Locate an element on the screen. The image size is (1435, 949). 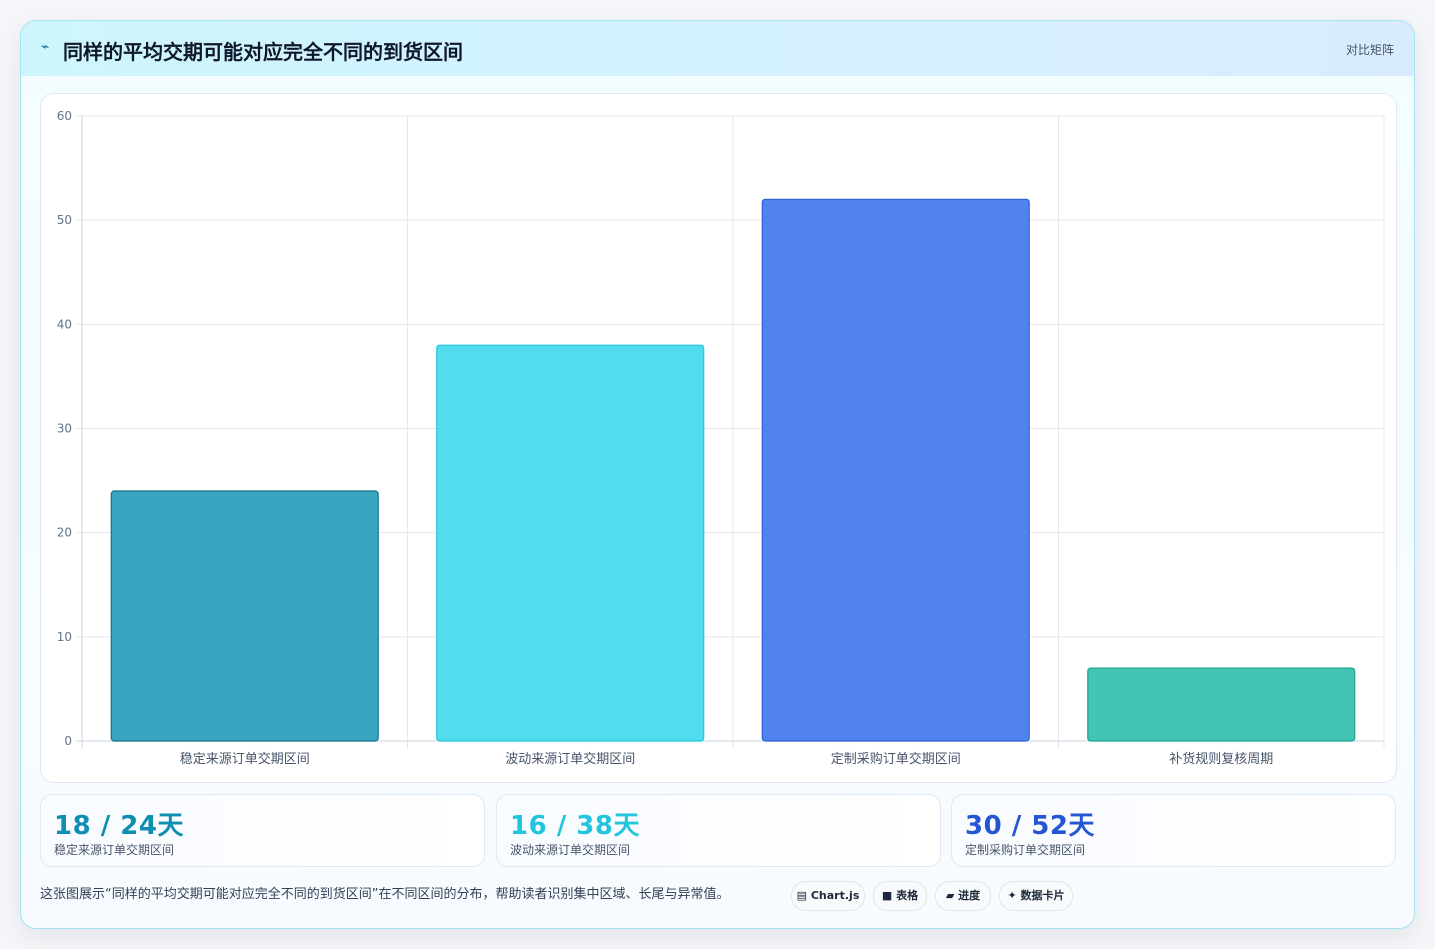
tag-label: 进度 is located at coordinates (969, 895).